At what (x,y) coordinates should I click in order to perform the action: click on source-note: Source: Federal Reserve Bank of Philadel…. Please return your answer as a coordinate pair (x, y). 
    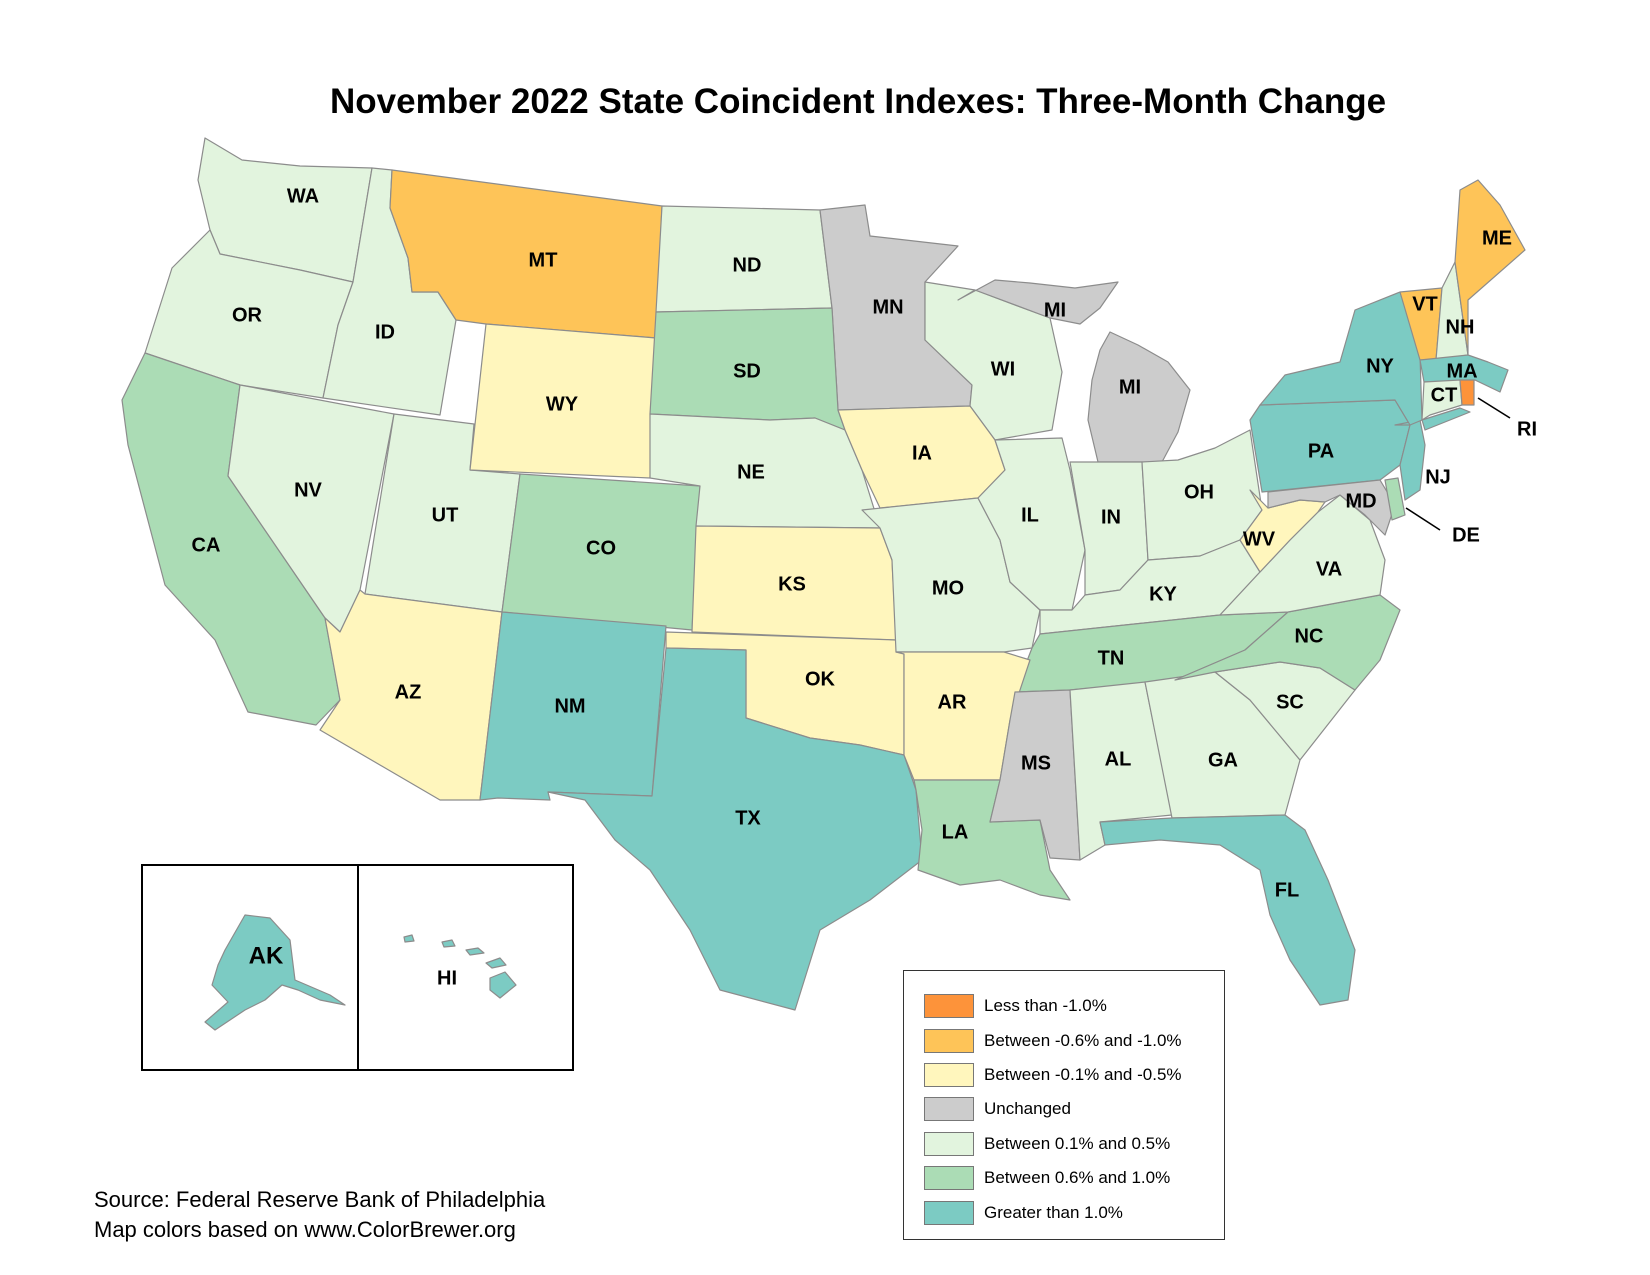
    Looking at the image, I should click on (394, 1215).